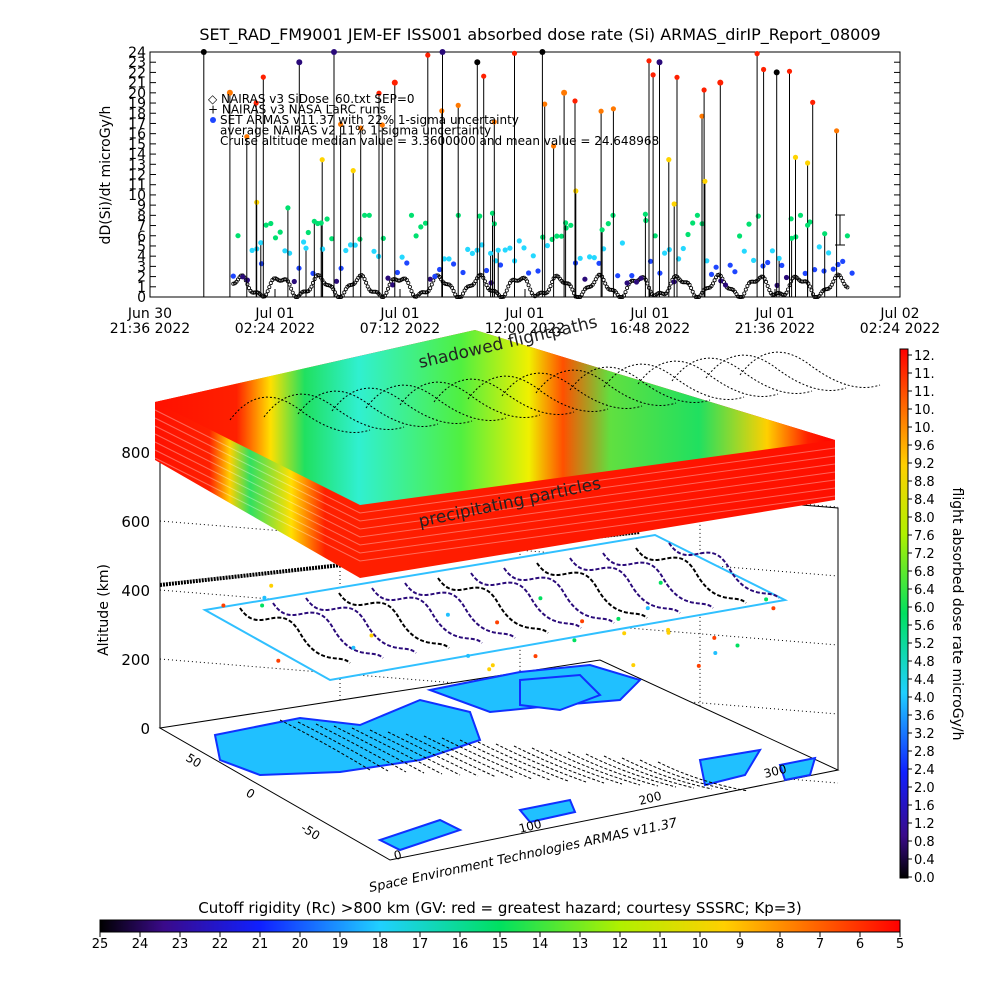  What do you see at coordinates (145, 729) in the screenshot?
I see `altitude-tick-label: 0` at bounding box center [145, 729].